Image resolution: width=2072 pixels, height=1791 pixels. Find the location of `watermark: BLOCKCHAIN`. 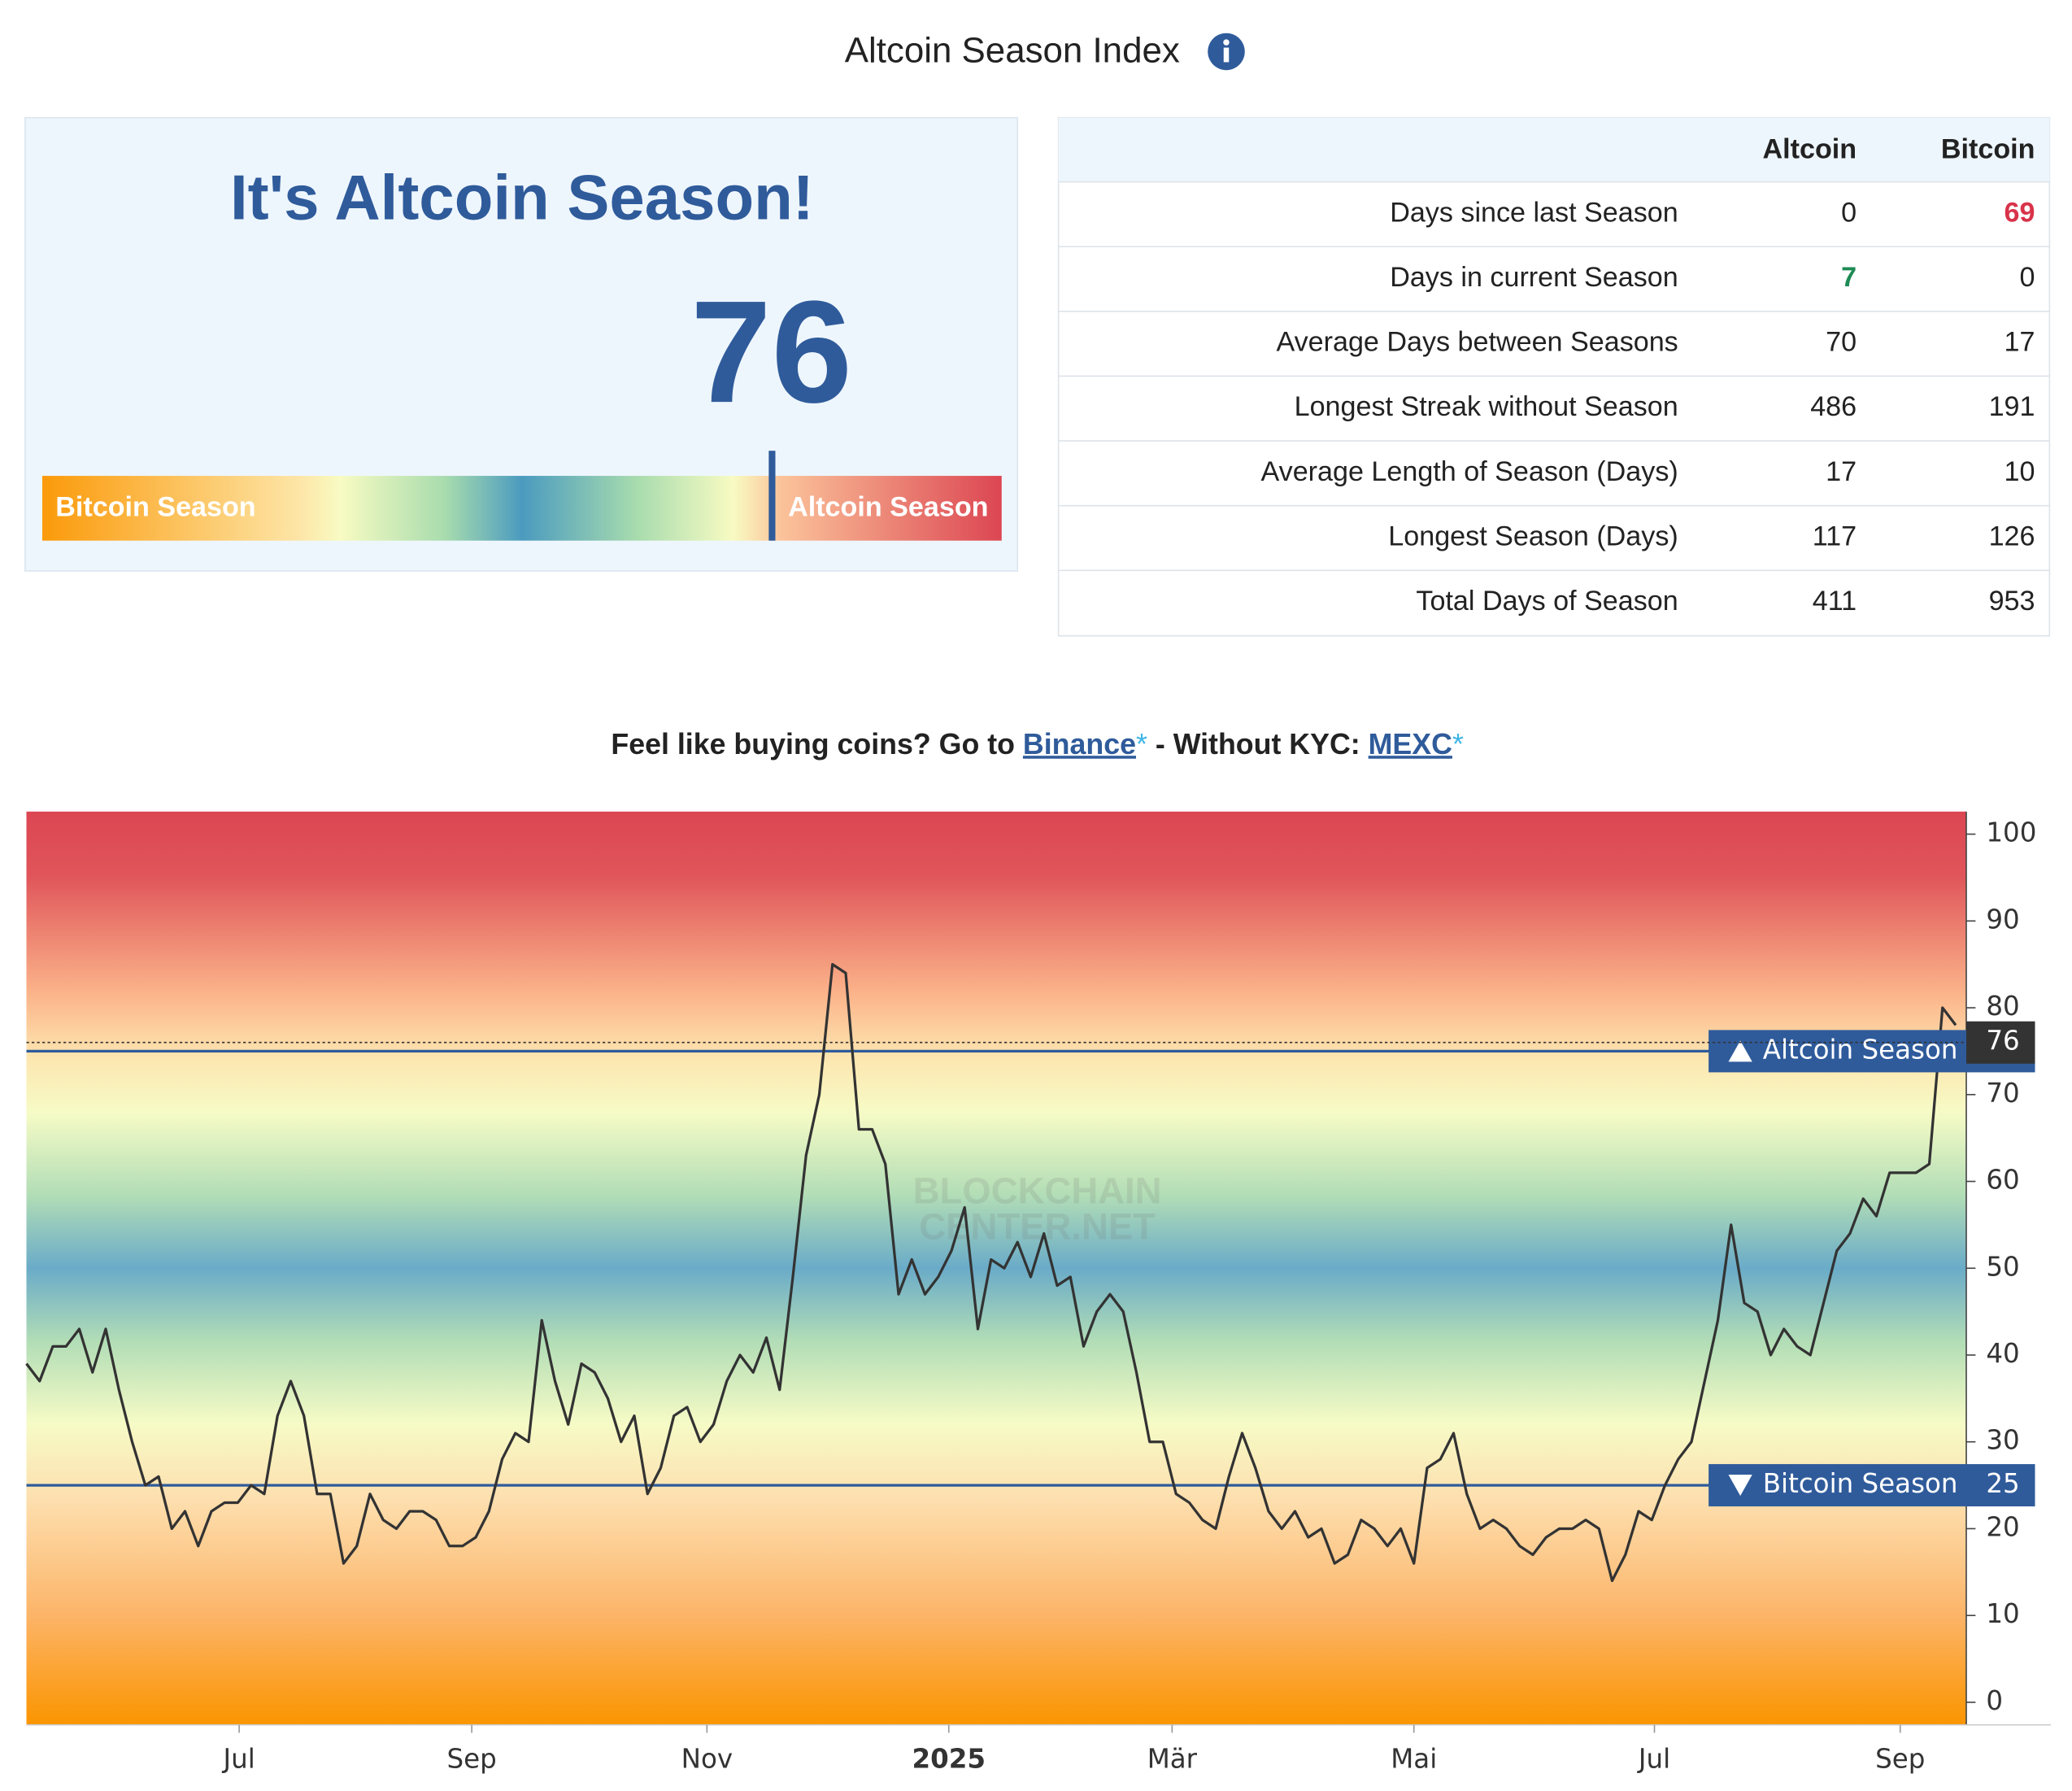

watermark: BLOCKCHAIN is located at coordinates (1037, 1190).